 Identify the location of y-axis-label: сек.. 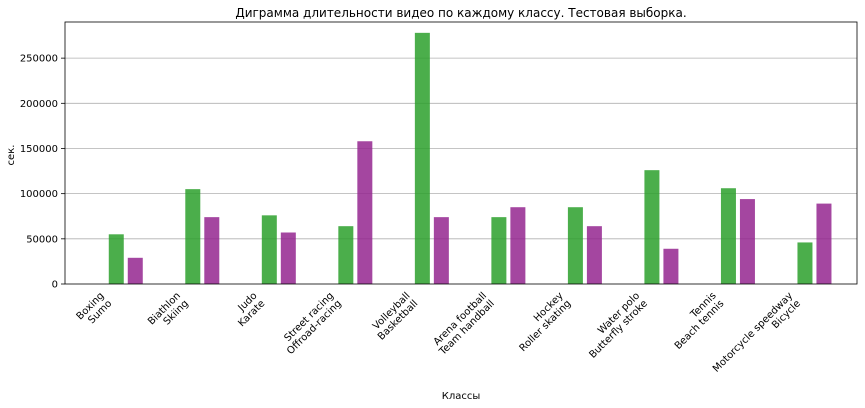
(11, 155).